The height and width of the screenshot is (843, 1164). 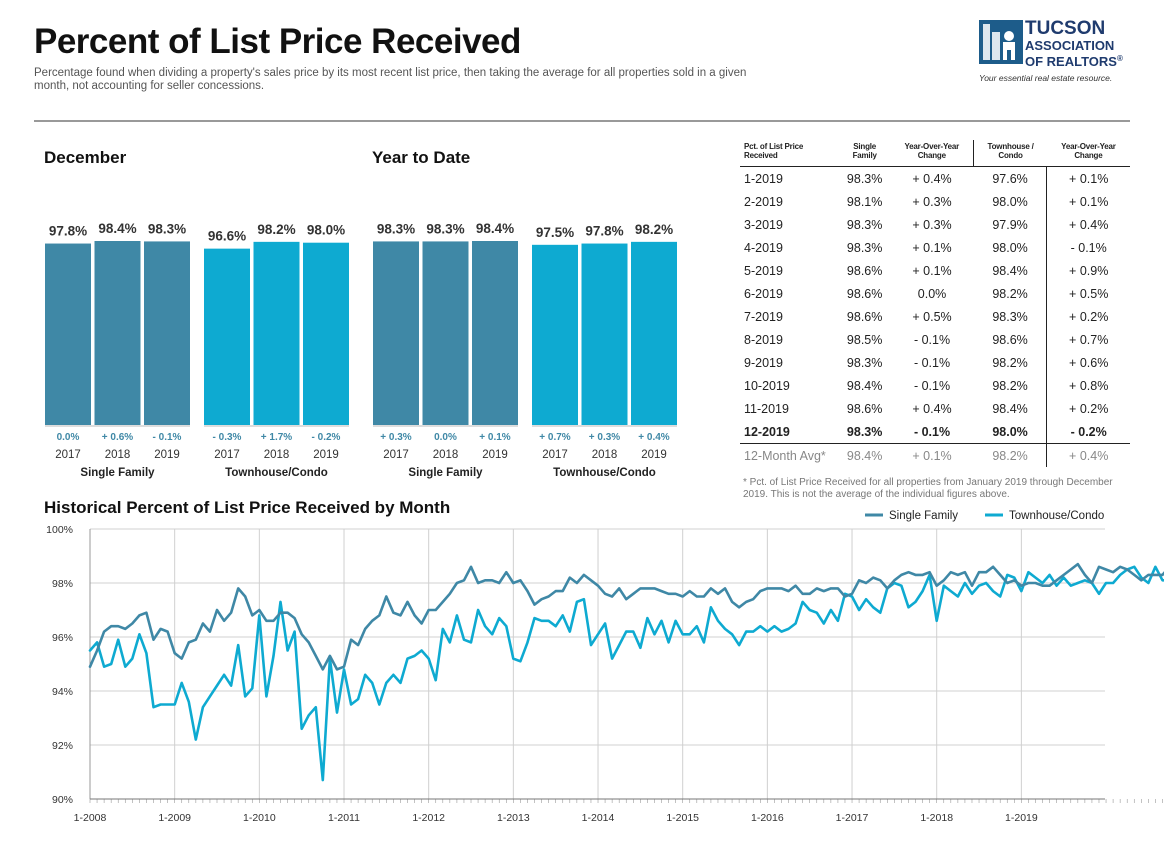 What do you see at coordinates (1089, 339) in the screenshot?
I see `table-cell: + 0.7%` at bounding box center [1089, 339].